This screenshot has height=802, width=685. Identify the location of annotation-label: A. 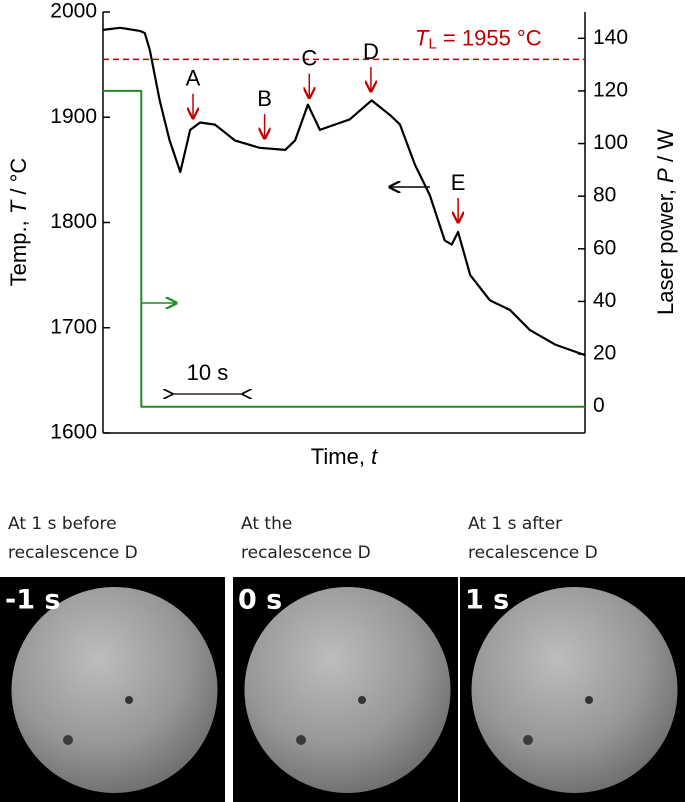
(193, 78).